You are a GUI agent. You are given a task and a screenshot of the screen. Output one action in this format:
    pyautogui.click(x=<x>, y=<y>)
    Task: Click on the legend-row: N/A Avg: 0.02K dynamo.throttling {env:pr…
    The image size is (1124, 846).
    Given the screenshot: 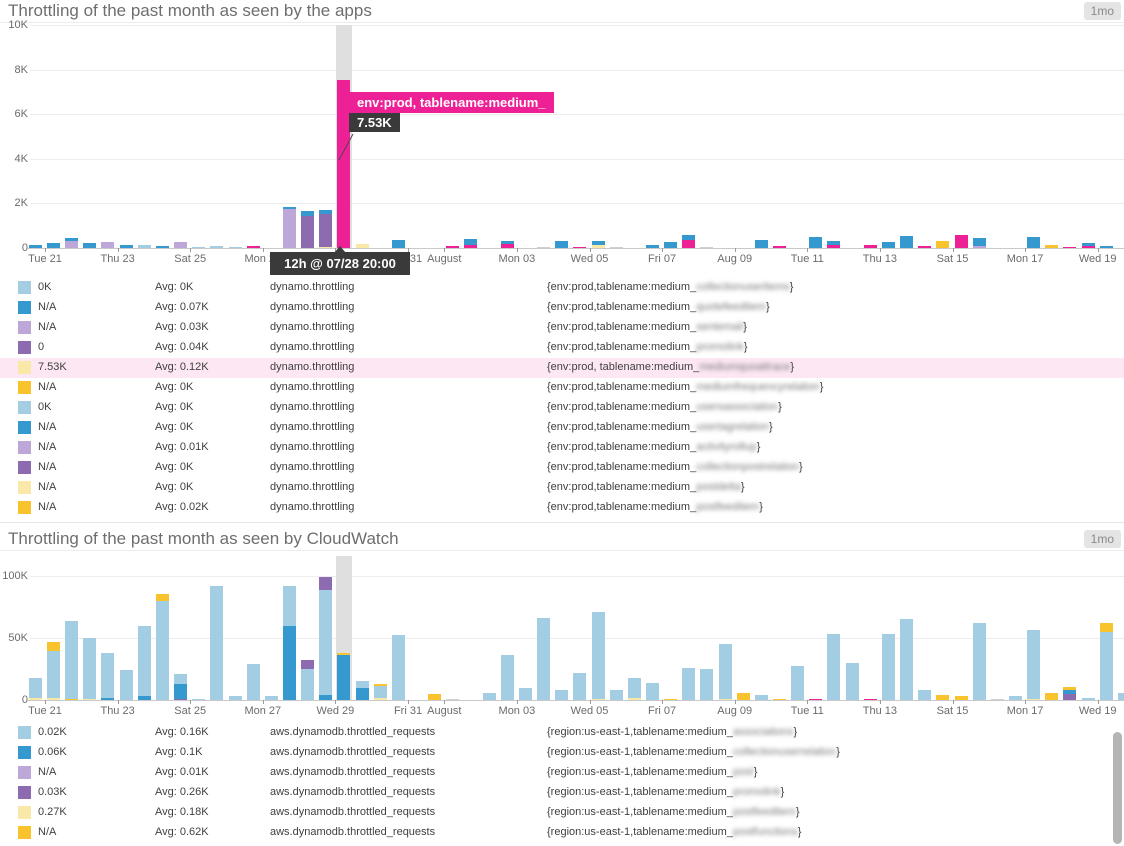 What is the action you would take?
    pyautogui.click(x=562, y=508)
    